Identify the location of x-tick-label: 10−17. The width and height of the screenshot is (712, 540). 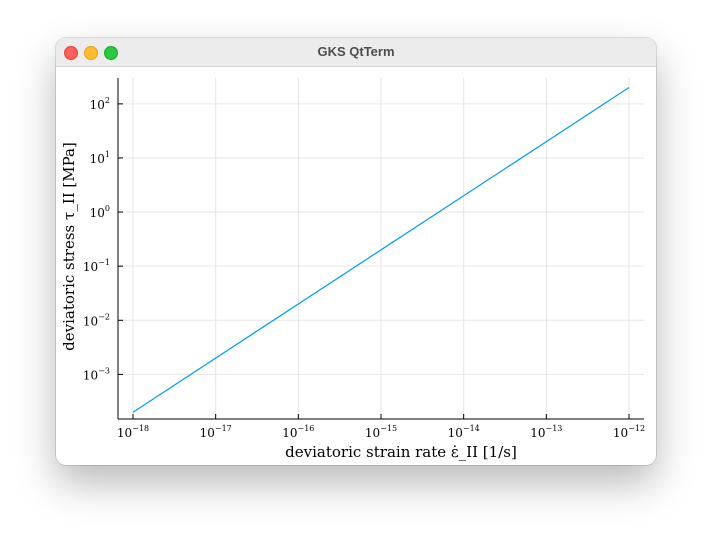
(216, 432).